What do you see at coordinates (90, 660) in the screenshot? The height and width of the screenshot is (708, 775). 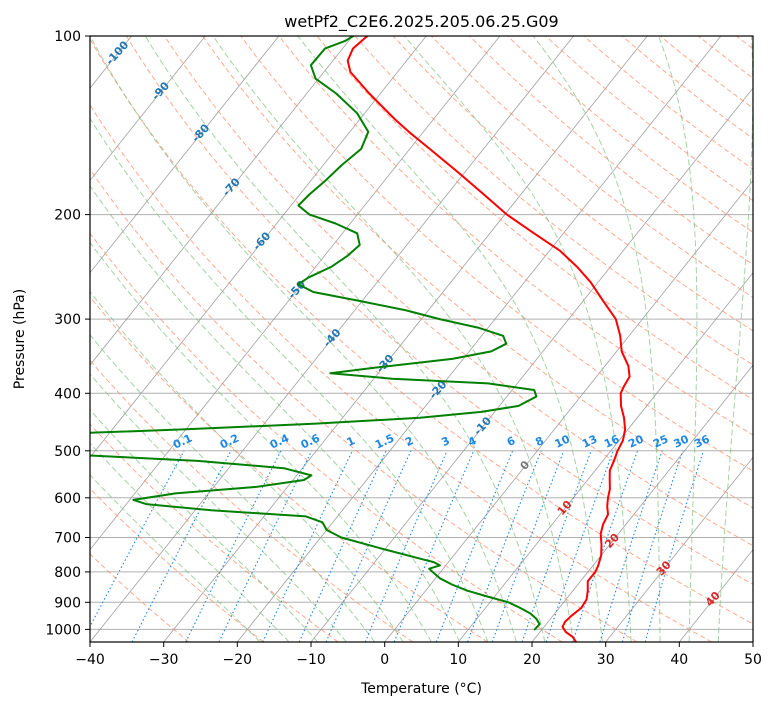 I see `x-tick-label: −40` at bounding box center [90, 660].